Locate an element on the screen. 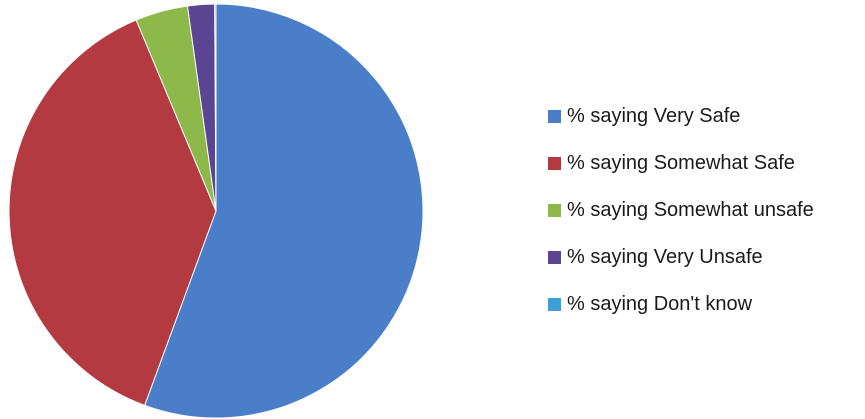 The height and width of the screenshot is (419, 865). legend-label-very-safe: % saying Very Safe is located at coordinates (654, 115).